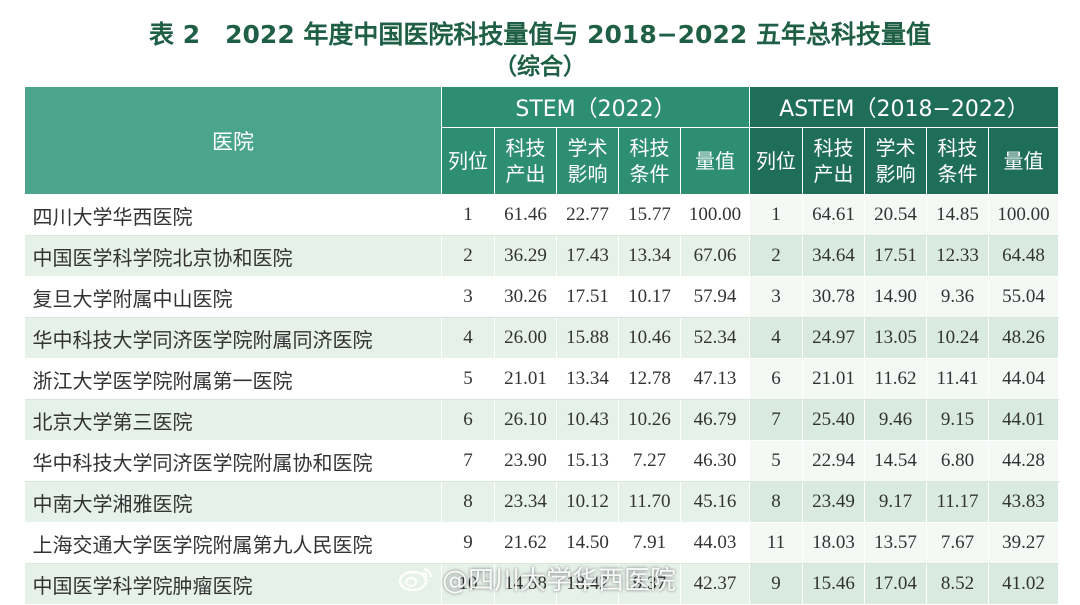  What do you see at coordinates (896, 256) in the screenshot?
I see `astem-impact: 17.51` at bounding box center [896, 256].